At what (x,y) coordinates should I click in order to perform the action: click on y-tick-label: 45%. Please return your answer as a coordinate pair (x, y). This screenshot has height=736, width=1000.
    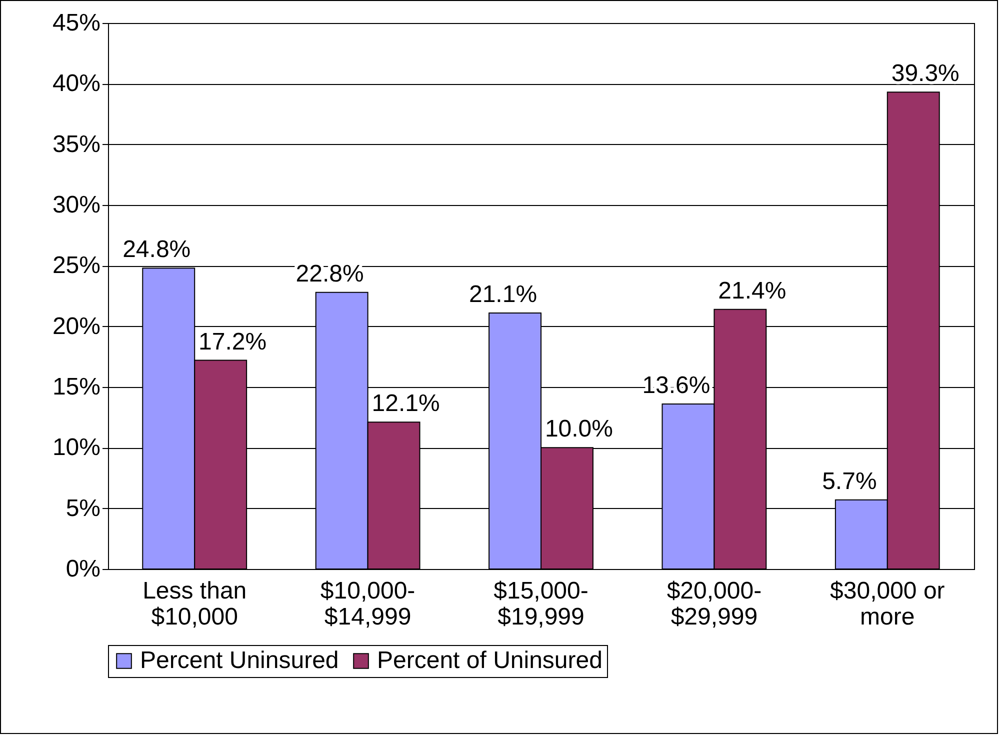
    Looking at the image, I should click on (76, 23).